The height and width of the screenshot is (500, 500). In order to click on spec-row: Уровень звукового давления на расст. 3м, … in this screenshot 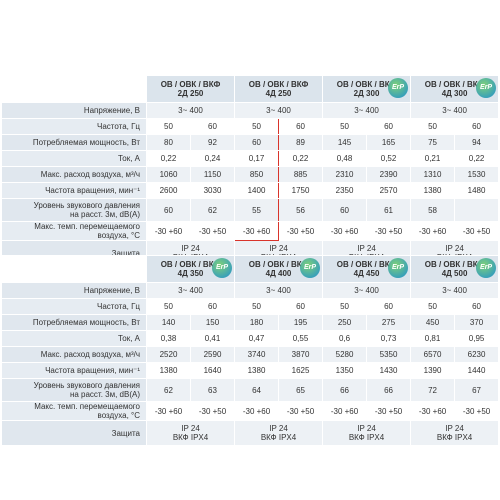, I will do `click(250, 390)`.